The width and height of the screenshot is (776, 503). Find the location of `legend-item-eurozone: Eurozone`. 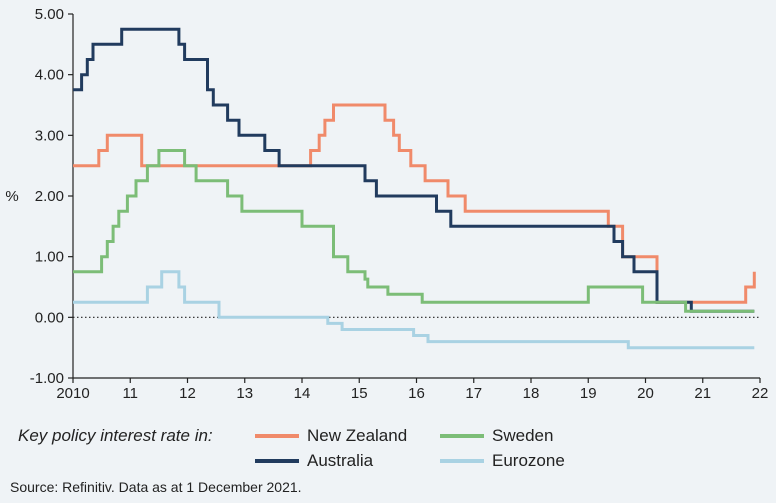

legend-item-eurozone: Eurozone is located at coordinates (502, 461).